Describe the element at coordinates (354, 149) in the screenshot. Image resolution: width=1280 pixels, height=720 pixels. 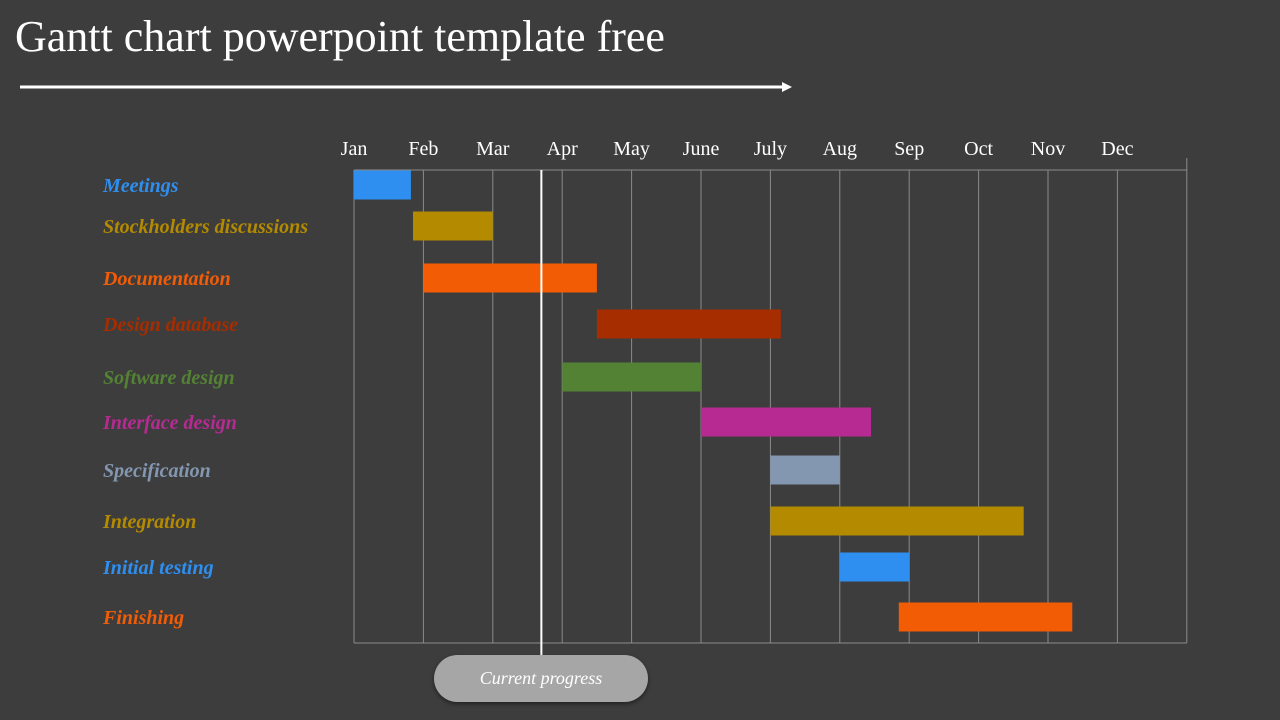
I see `month-label: Jan` at that location.